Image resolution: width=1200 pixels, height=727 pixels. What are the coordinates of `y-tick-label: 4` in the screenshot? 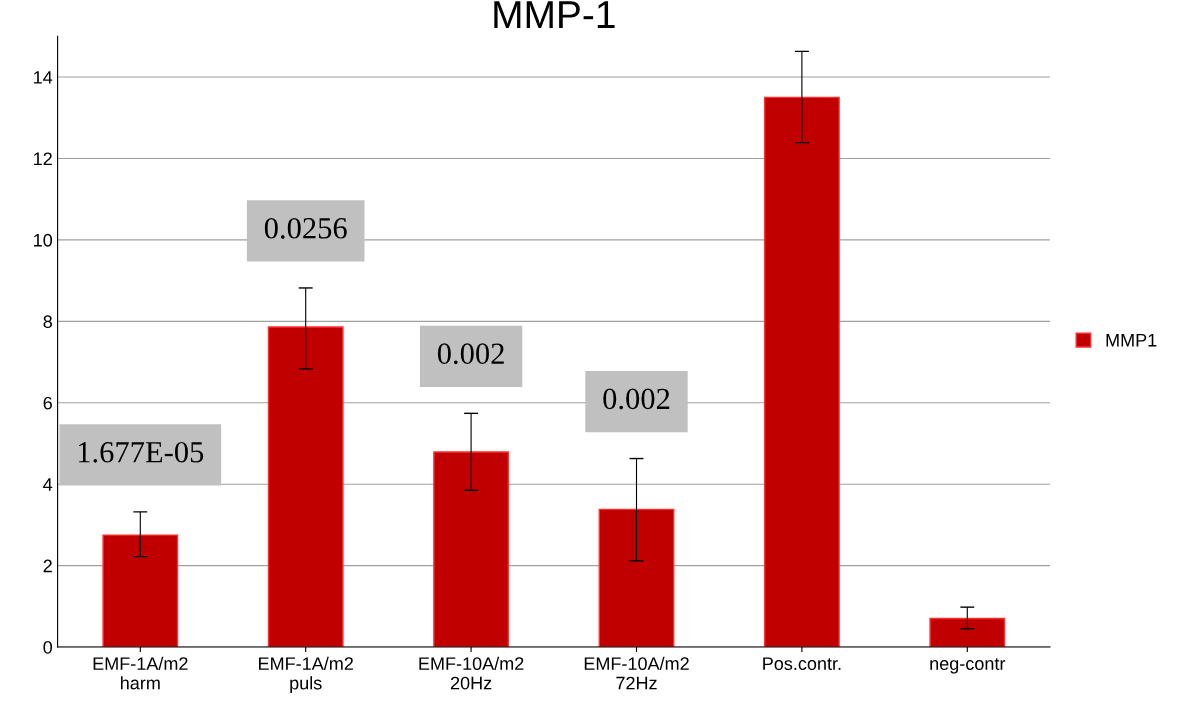 It's located at (48, 484).